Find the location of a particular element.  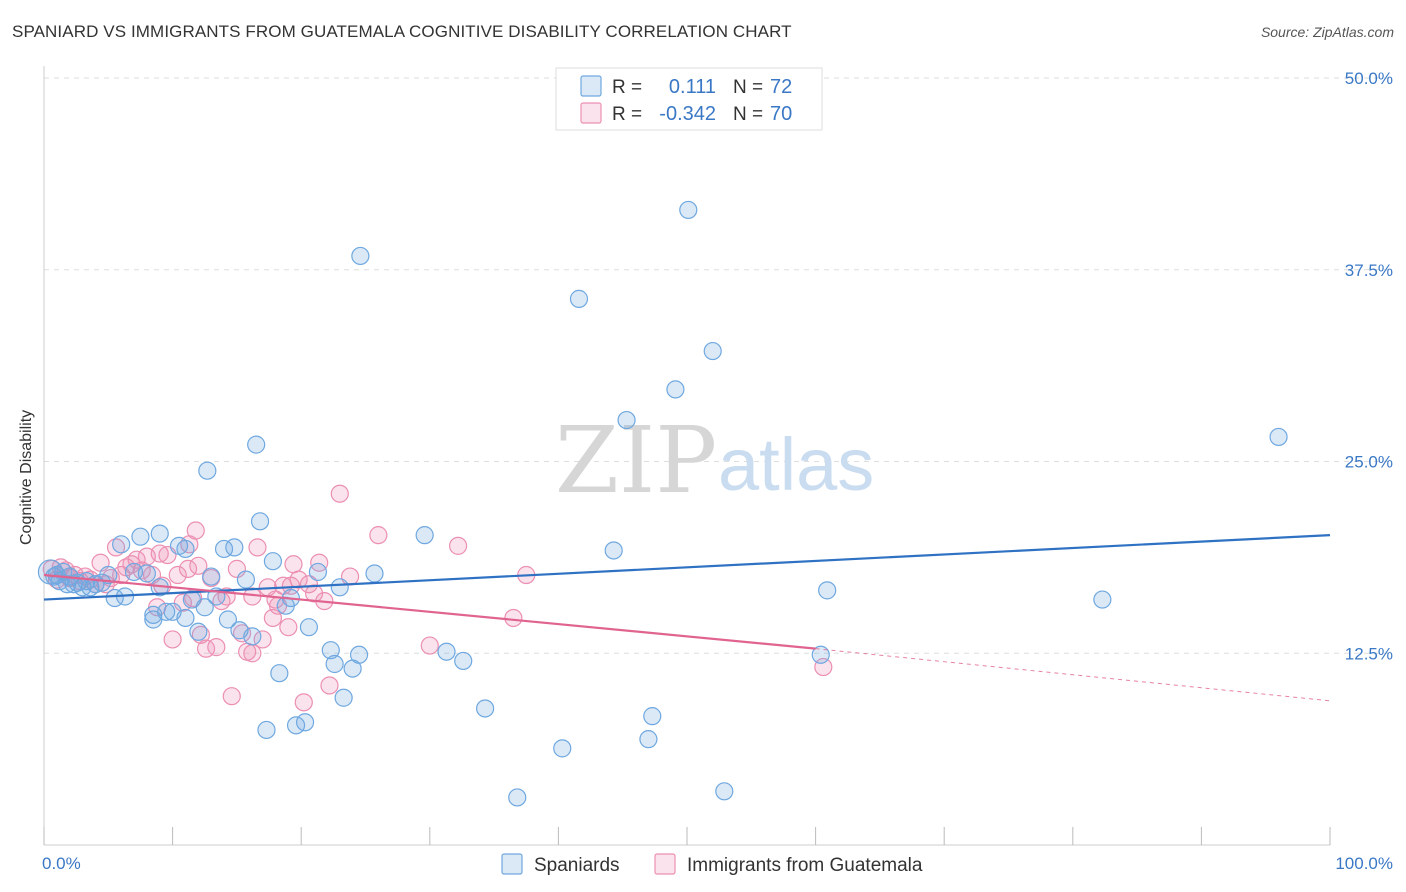

stats-legend-box is located at coordinates (689, 99).